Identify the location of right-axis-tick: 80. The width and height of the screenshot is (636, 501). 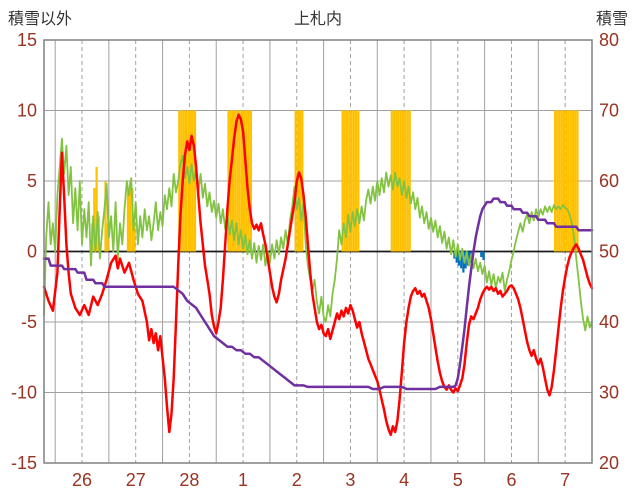
(609, 40).